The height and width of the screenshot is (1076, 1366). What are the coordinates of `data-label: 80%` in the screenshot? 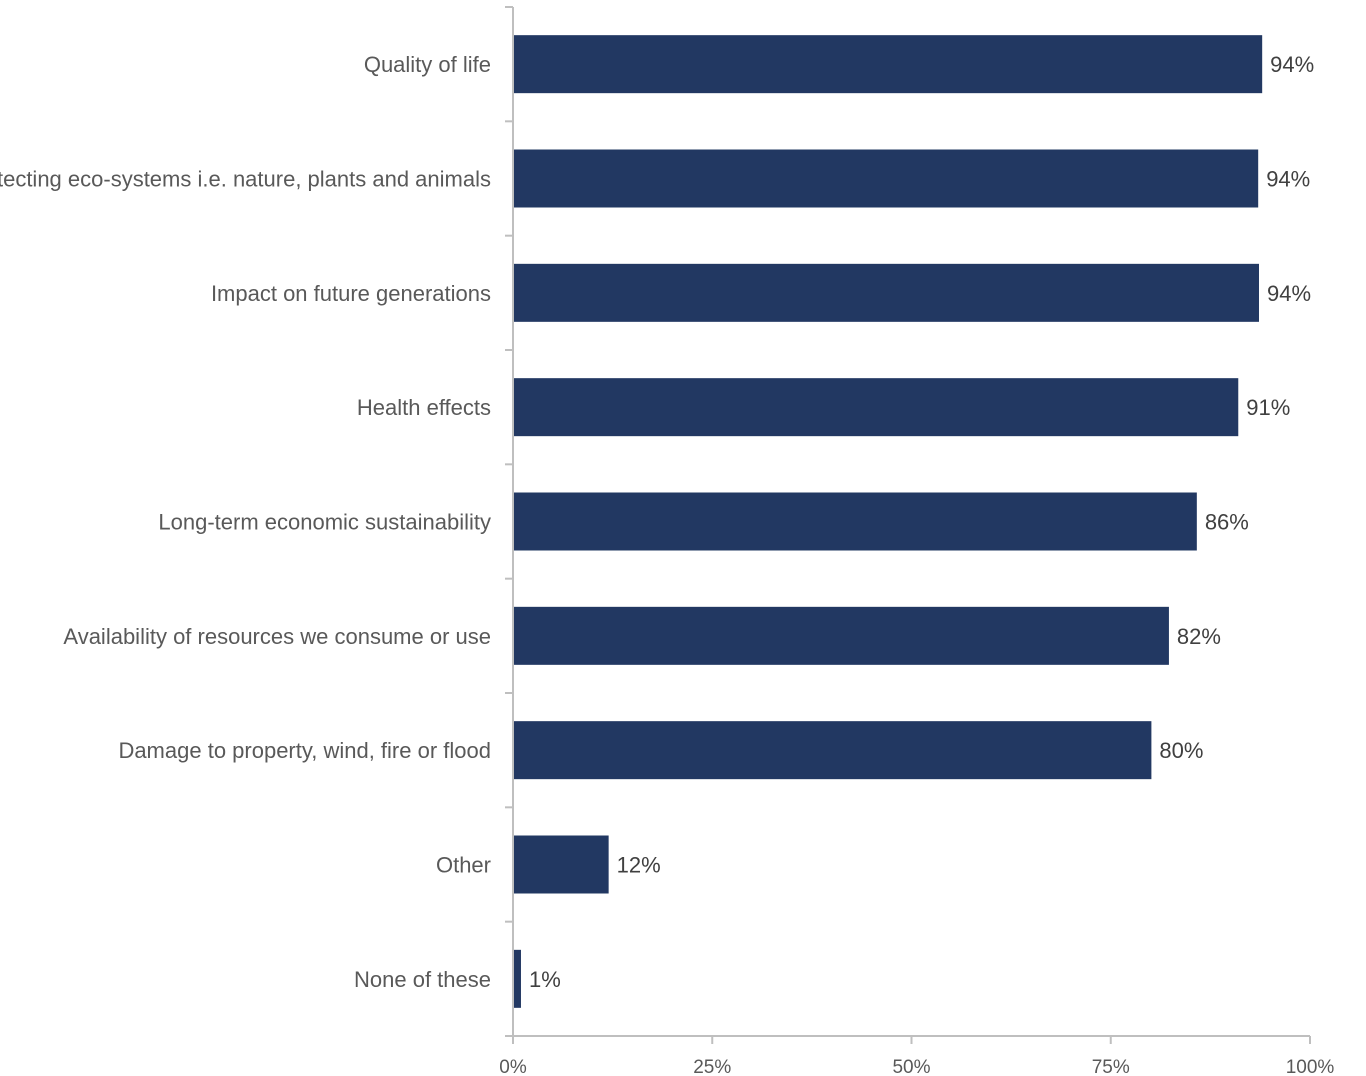 It's located at (1181, 750).